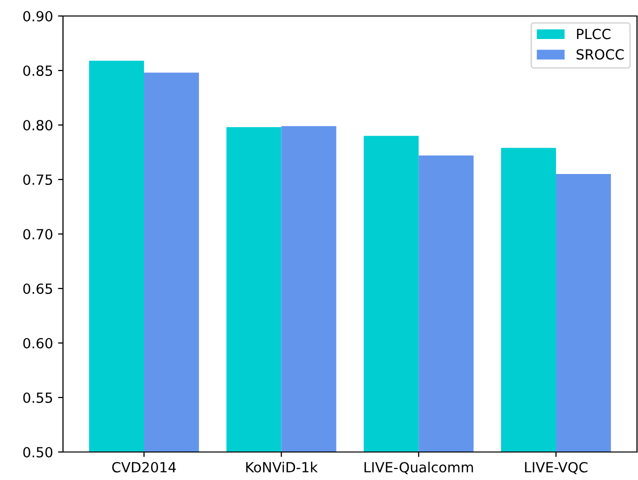 Image resolution: width=638 pixels, height=480 pixels. I want to click on y-tick-label: 0.90, so click(37, 16).